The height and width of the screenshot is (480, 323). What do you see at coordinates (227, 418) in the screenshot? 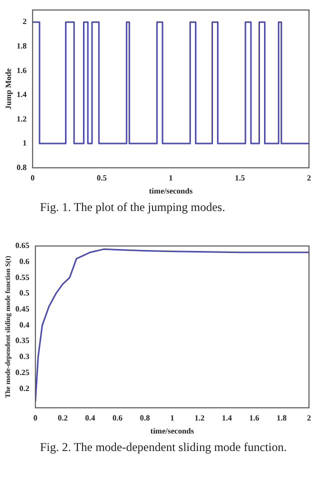
I see `x-tick-label: 1.4` at bounding box center [227, 418].